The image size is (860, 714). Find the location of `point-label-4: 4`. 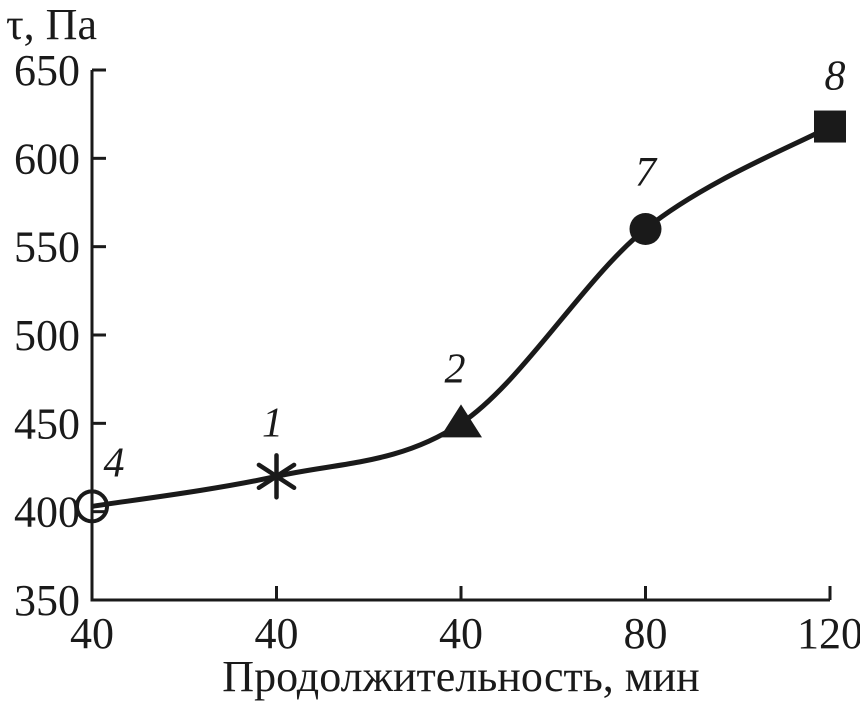

point-label-4: 4 is located at coordinates (114, 463).